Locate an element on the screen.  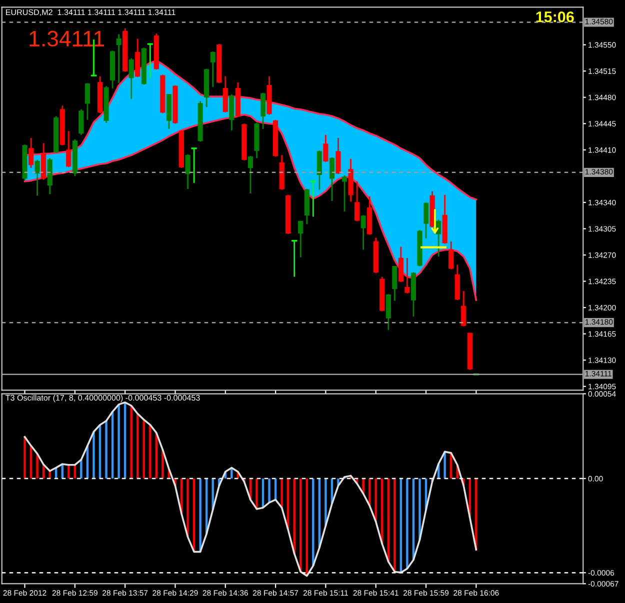
chart-title: T3 Oscillator (17, 8, 0.40000000) -0.000453 -0.000453 is located at coordinates (103, 398).